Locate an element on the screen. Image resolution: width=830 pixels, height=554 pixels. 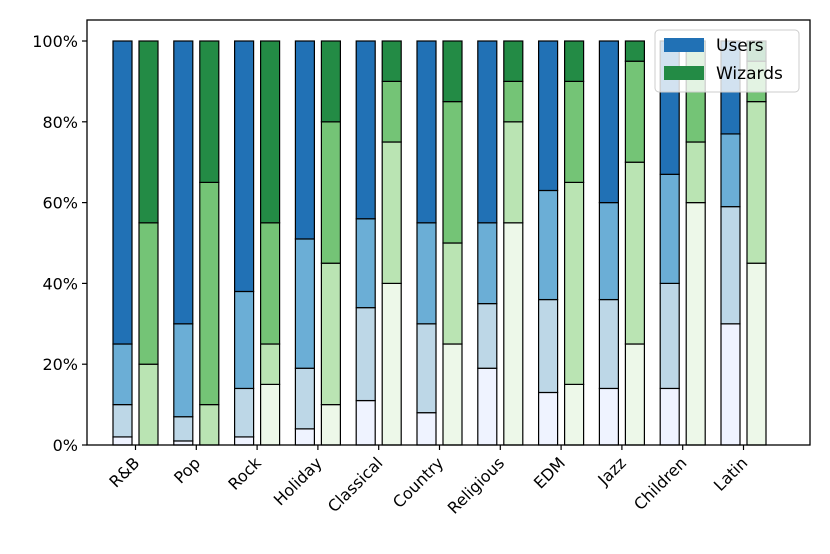
y-tick-label: 40% is located at coordinates (60, 283).